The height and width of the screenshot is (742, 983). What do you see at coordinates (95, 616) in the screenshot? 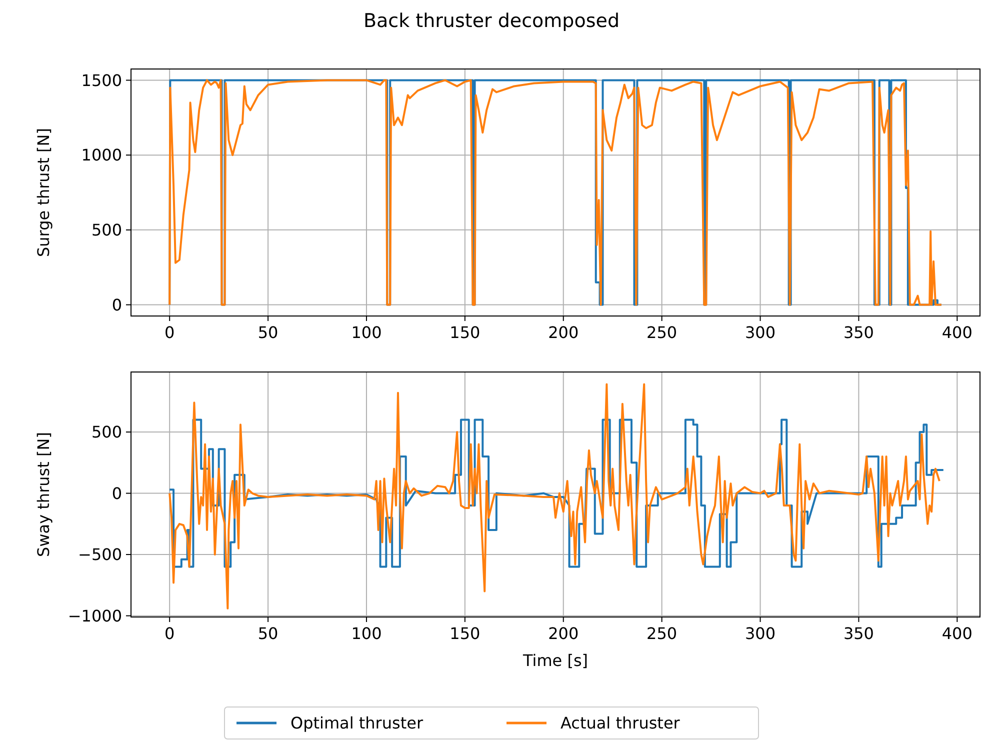
I see `y-tick-label: −1000` at bounding box center [95, 616].